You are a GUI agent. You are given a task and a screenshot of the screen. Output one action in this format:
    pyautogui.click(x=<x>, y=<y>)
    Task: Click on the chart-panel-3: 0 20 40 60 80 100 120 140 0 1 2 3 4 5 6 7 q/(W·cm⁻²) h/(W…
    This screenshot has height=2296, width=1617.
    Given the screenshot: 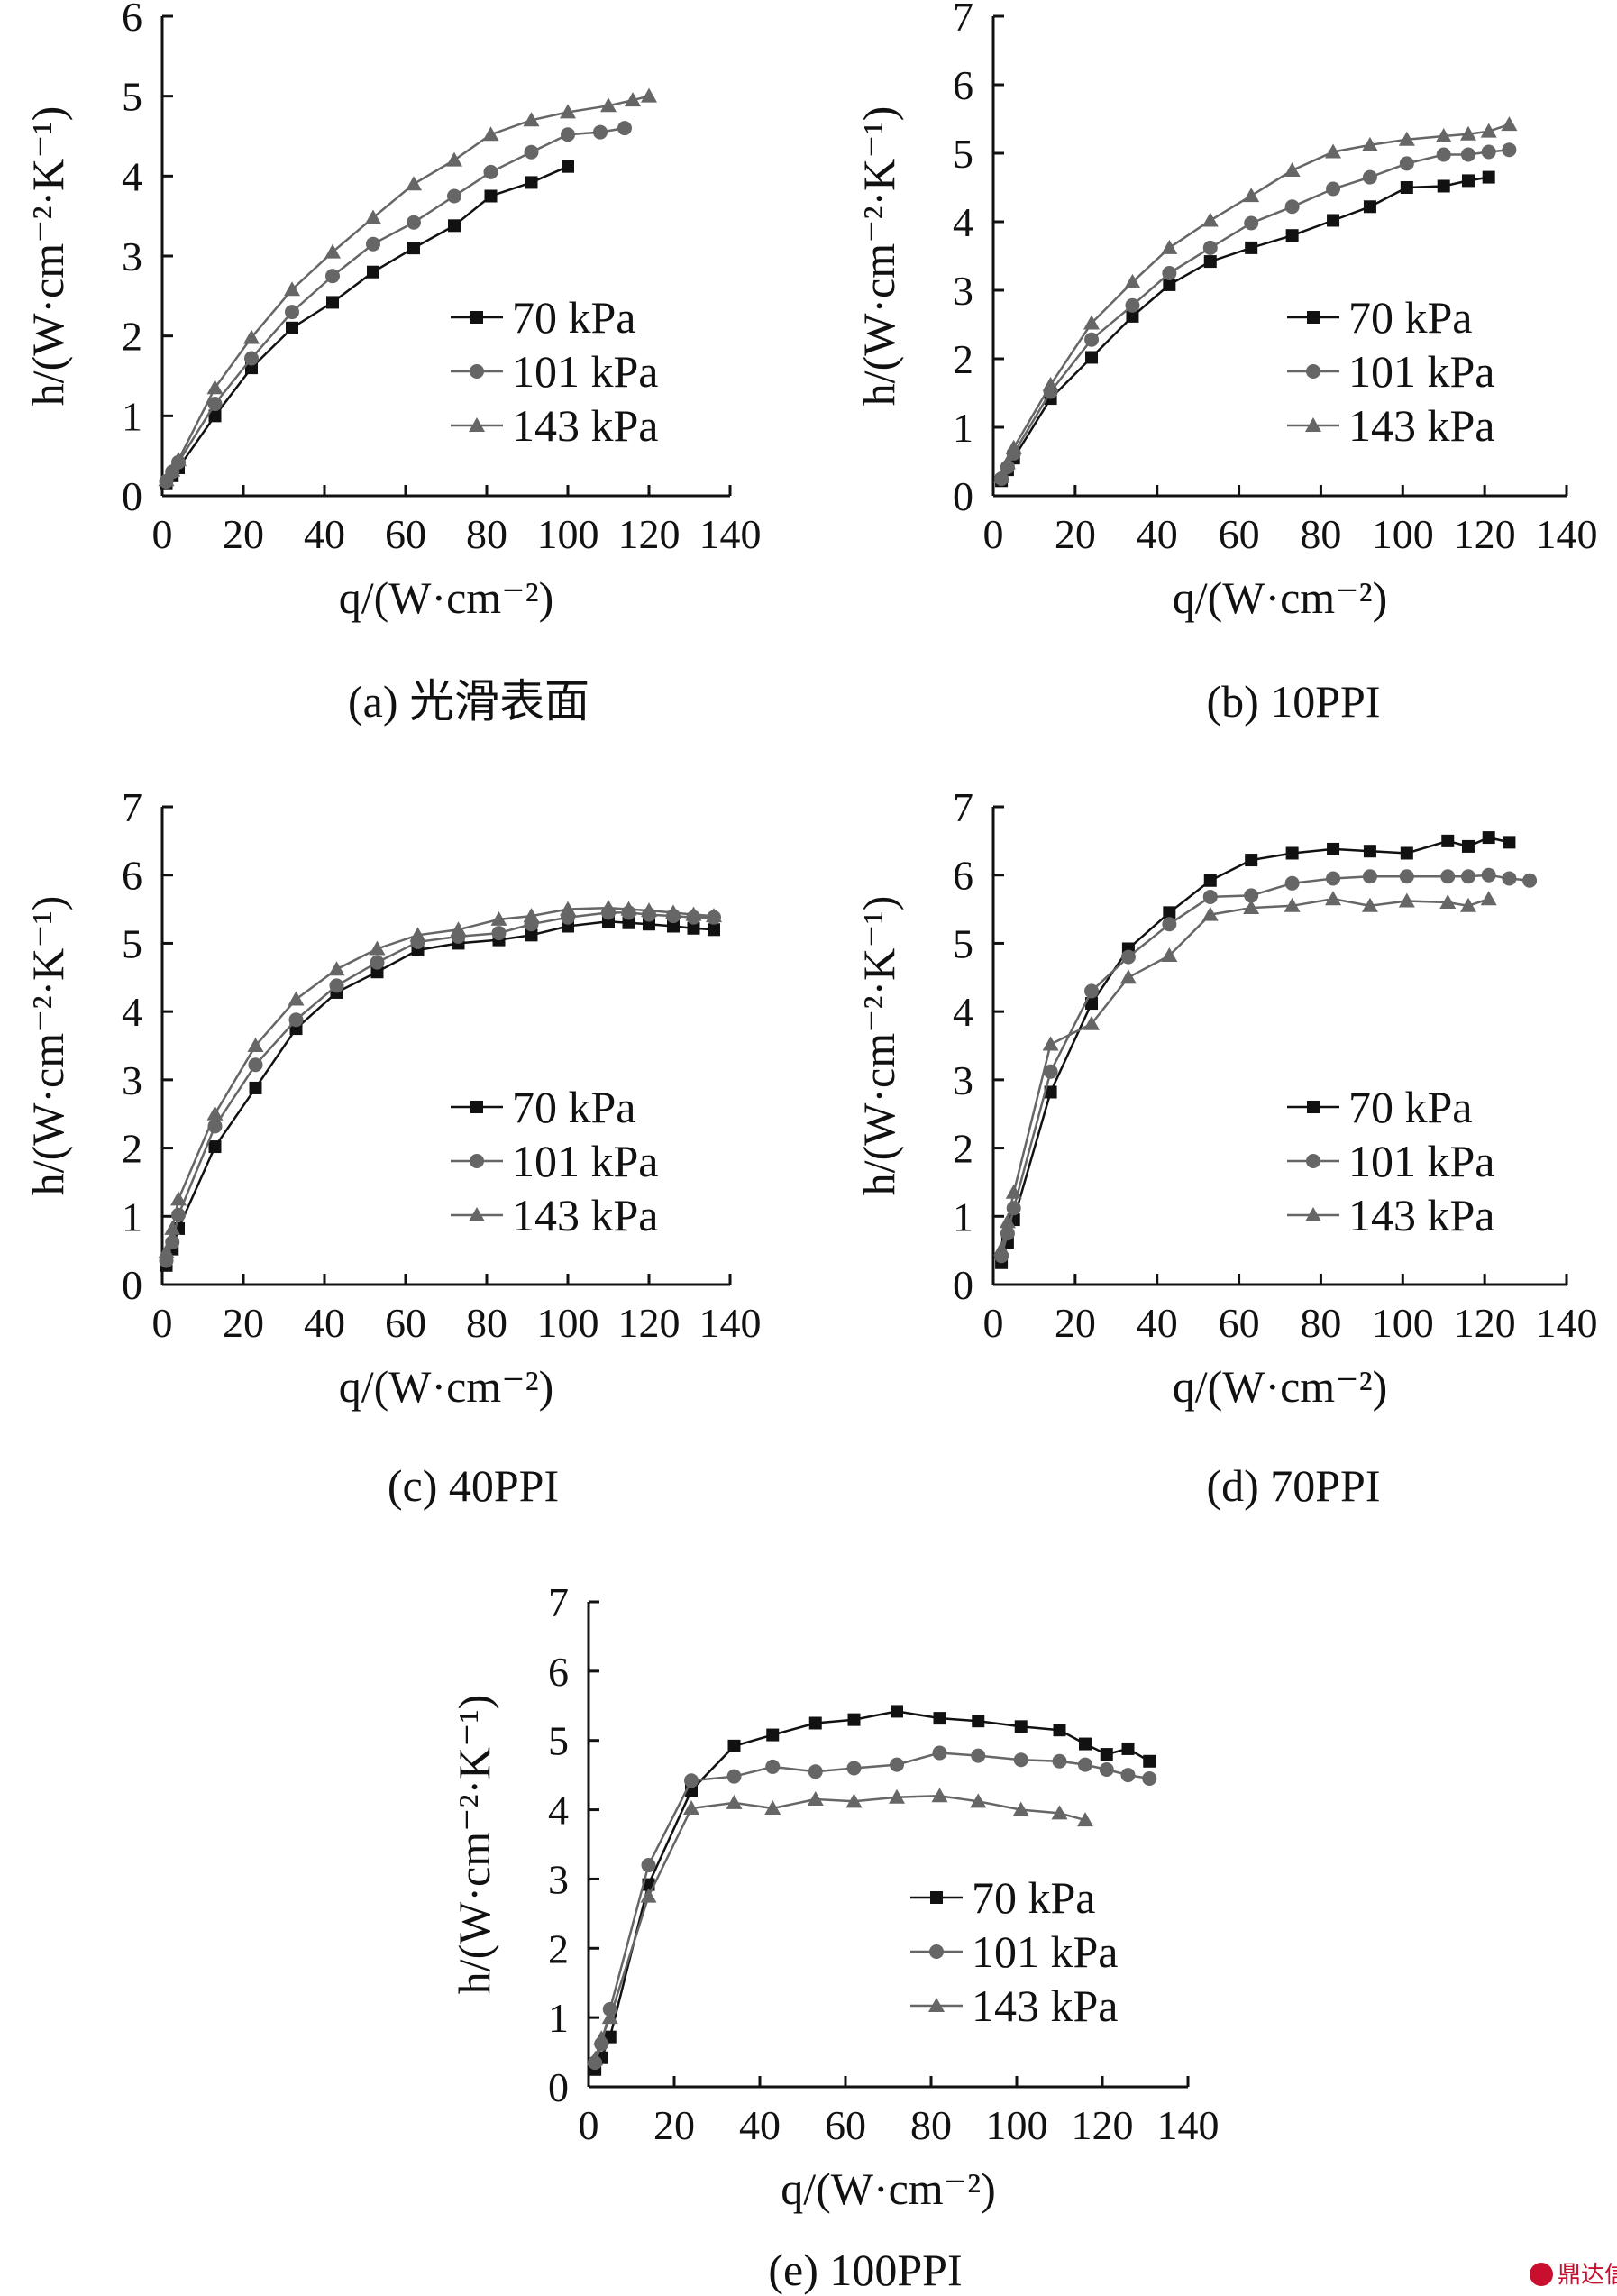 What is the action you would take?
    pyautogui.click(x=392, y=1147)
    